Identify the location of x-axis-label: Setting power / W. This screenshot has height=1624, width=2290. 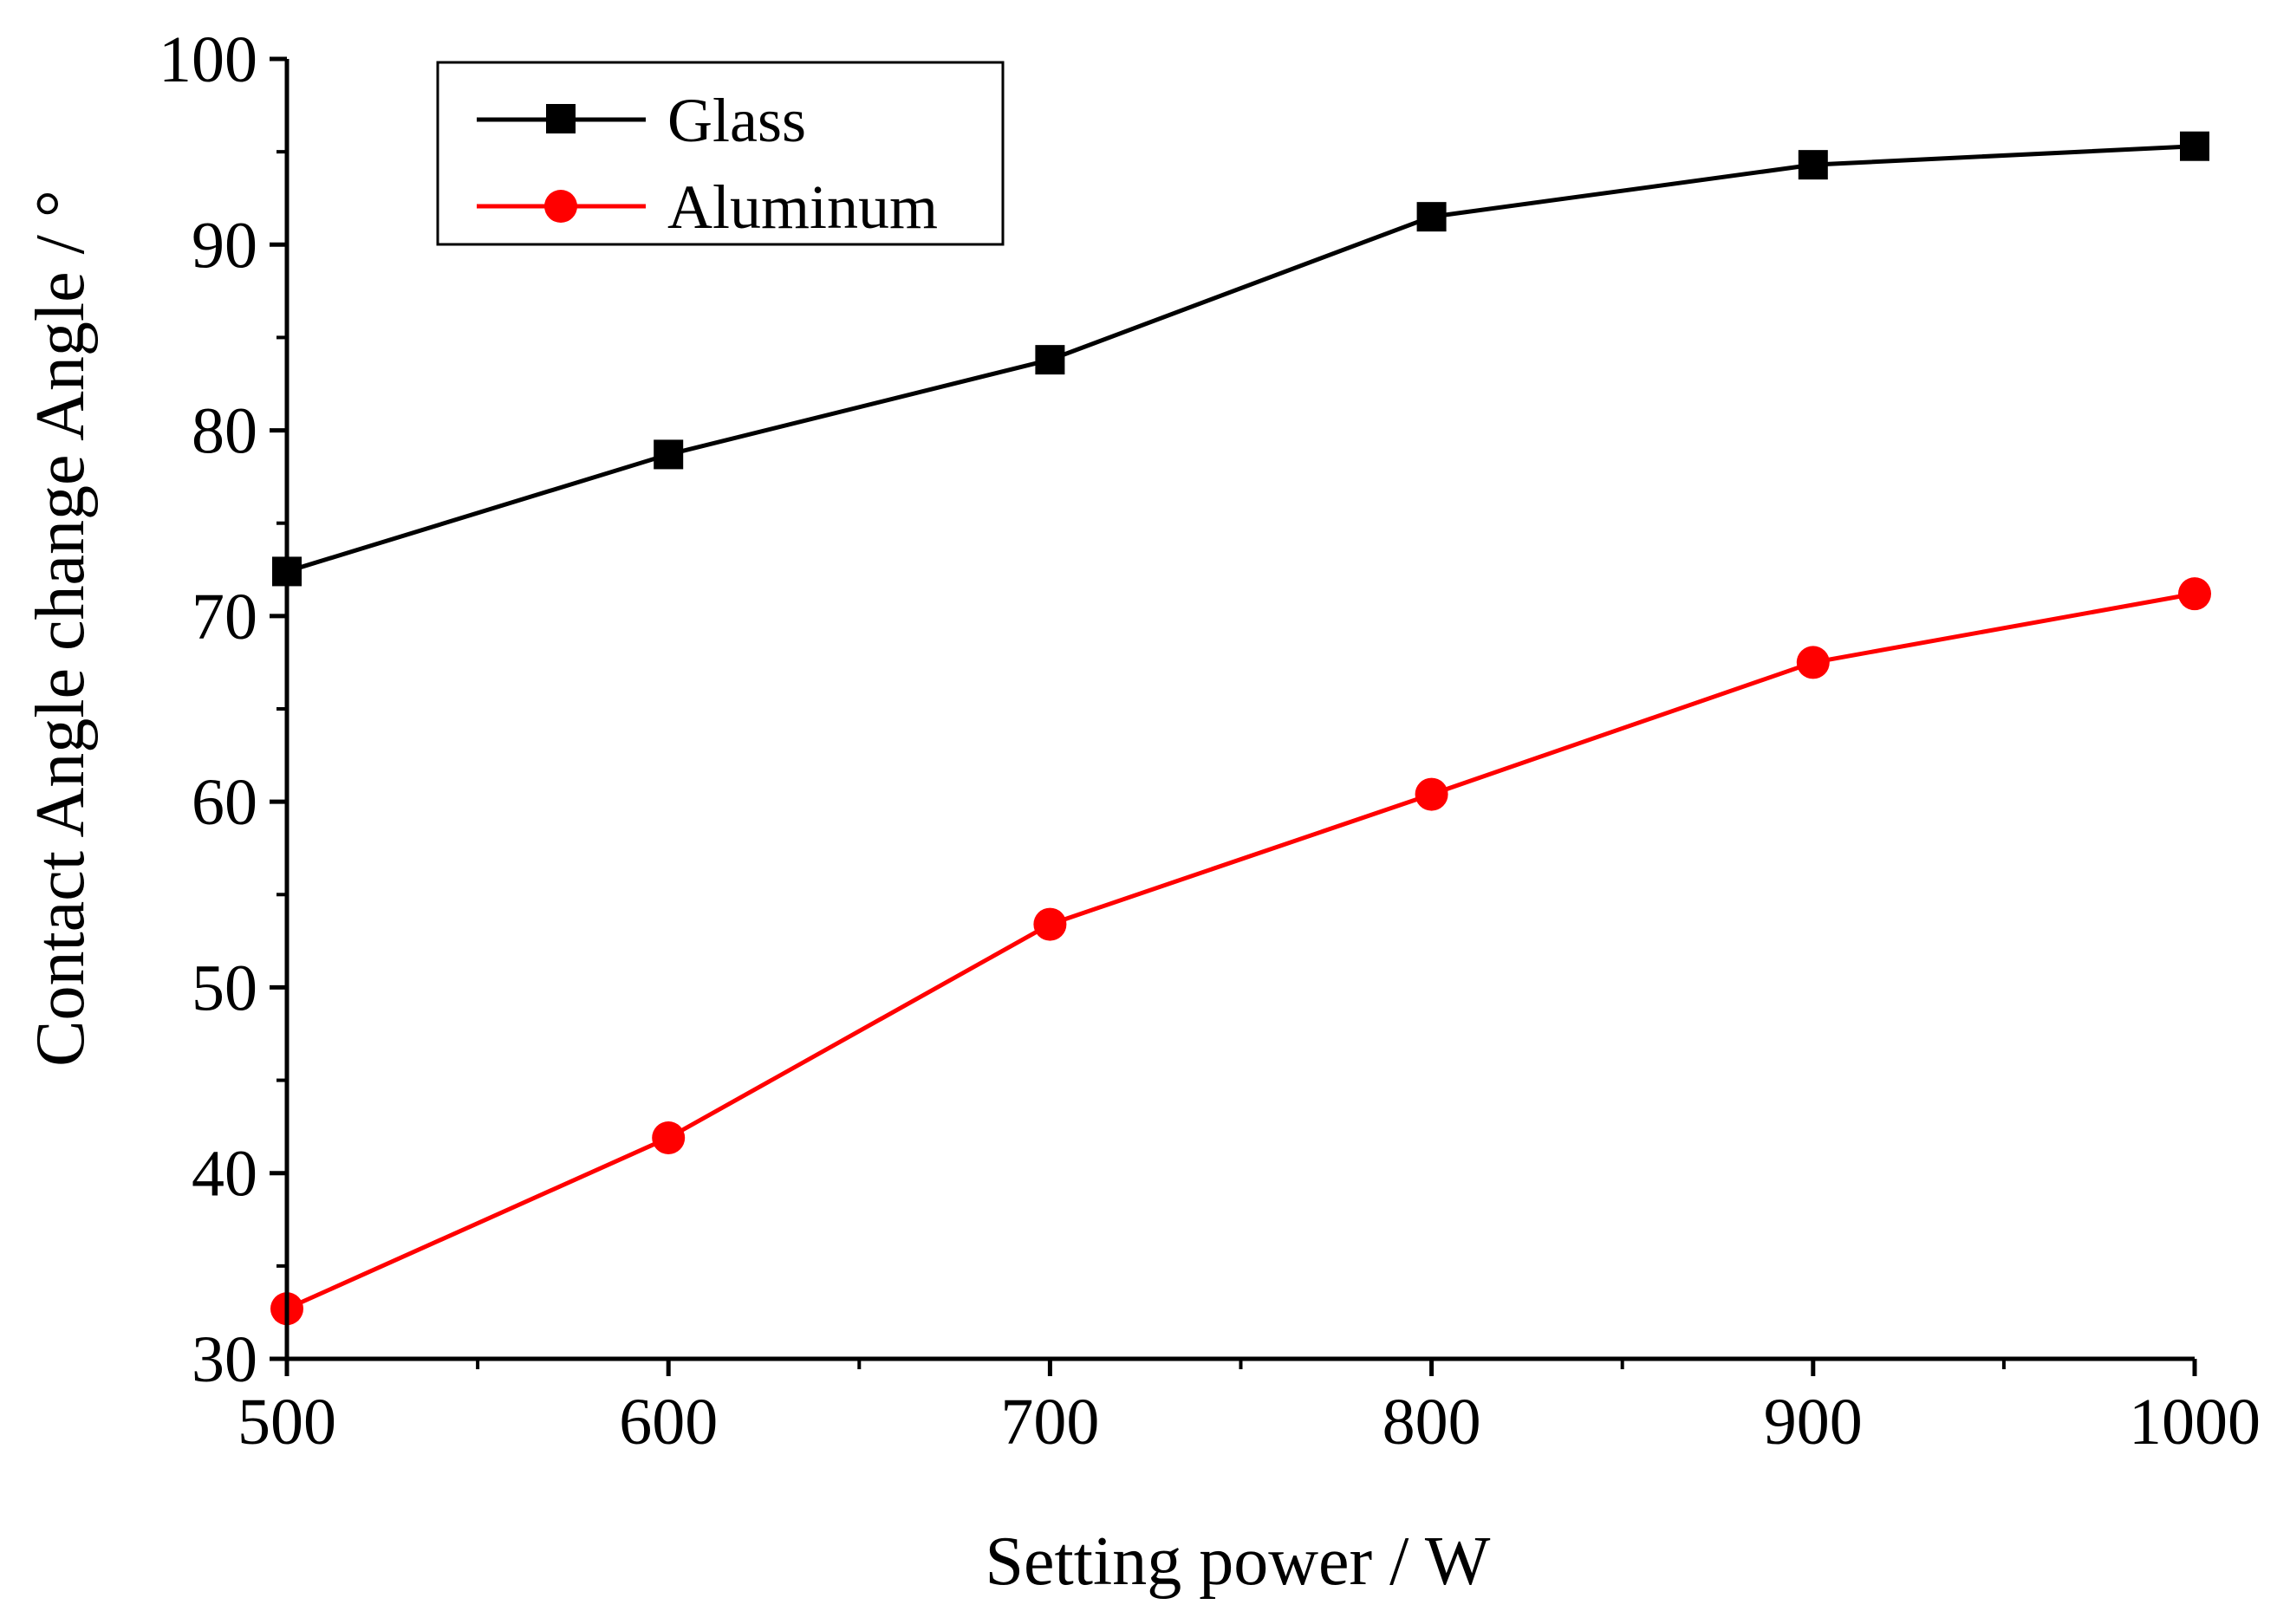
(1239, 1561).